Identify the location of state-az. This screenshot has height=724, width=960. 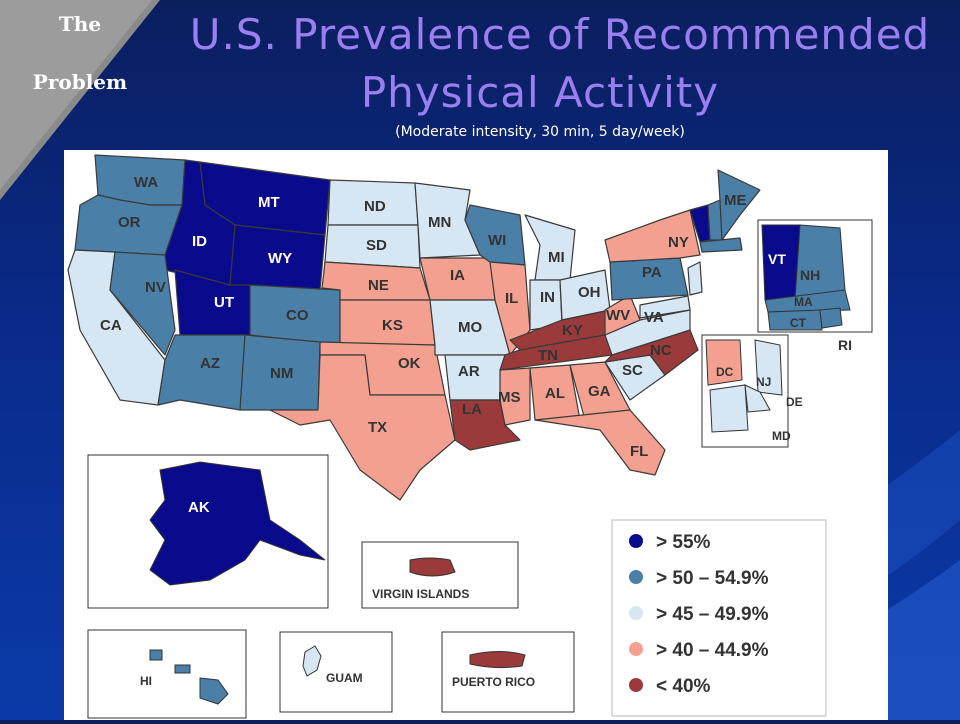
(201, 372).